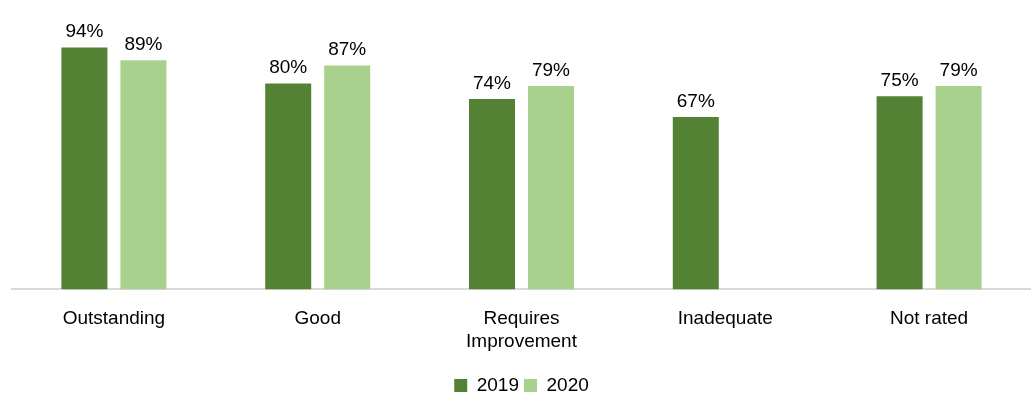 The height and width of the screenshot is (405, 1031). Describe the element at coordinates (695, 100) in the screenshot. I see `data-label: 67%` at that location.